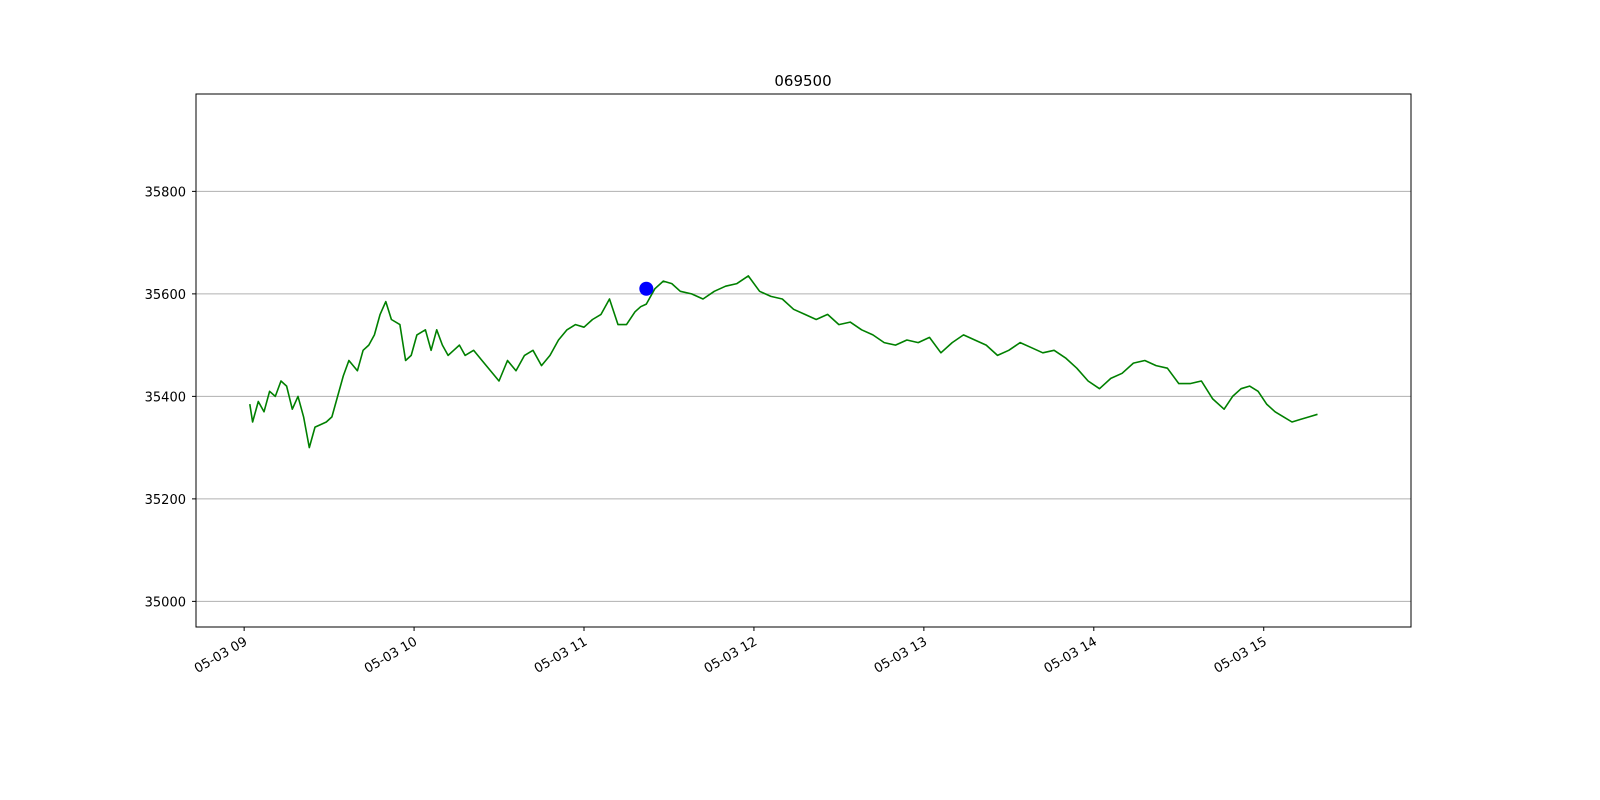 This screenshot has width=1600, height=800. Describe the element at coordinates (731, 655) in the screenshot. I see `x-tick-label: 05-03 12` at that location.